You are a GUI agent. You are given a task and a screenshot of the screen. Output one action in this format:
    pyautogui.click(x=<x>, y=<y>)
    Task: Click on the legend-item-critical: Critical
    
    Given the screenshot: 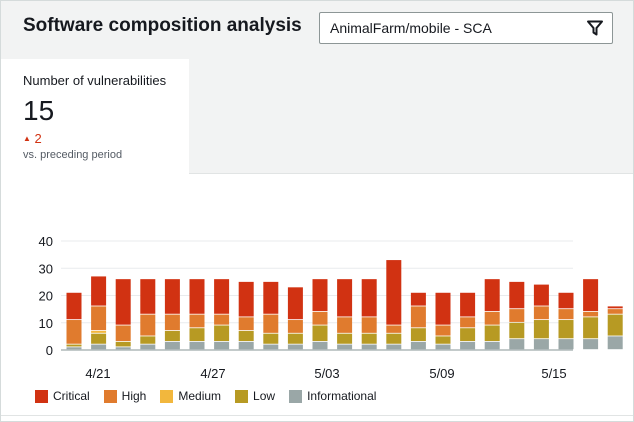 What is the action you would take?
    pyautogui.click(x=62, y=396)
    